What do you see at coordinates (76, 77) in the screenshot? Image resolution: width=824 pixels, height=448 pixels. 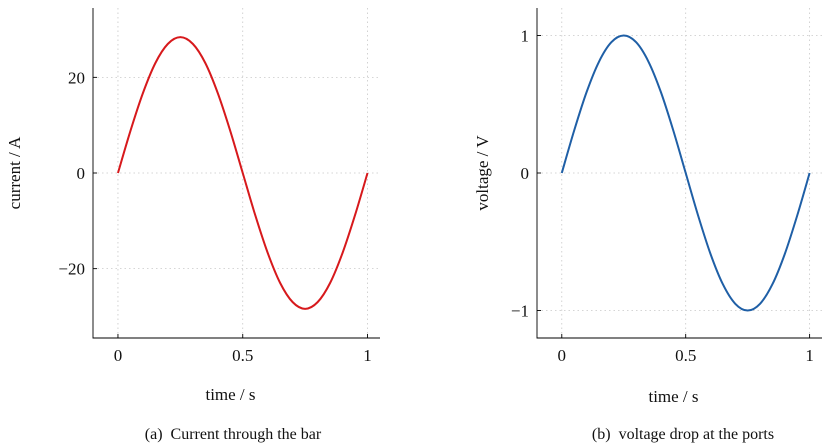 I see `y-tick-label: 20` at bounding box center [76, 77].